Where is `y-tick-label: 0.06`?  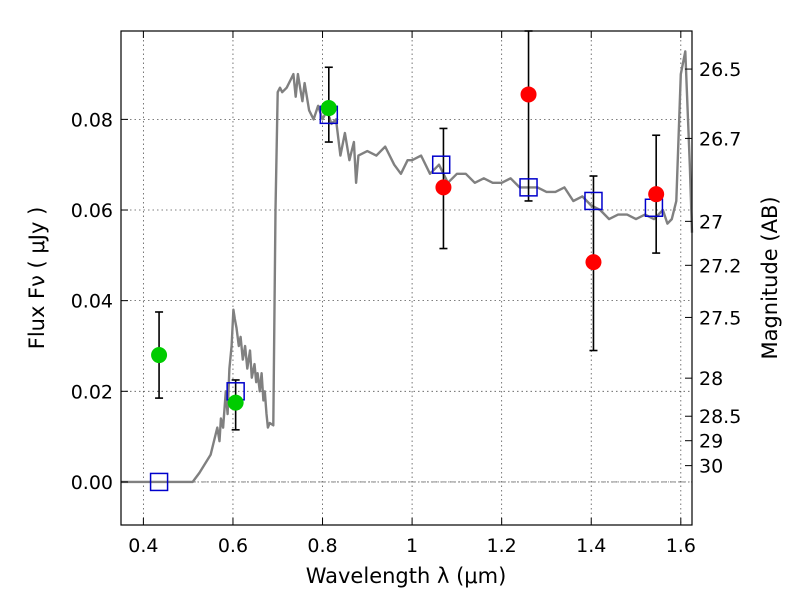 y-tick-label: 0.06 is located at coordinates (92, 211).